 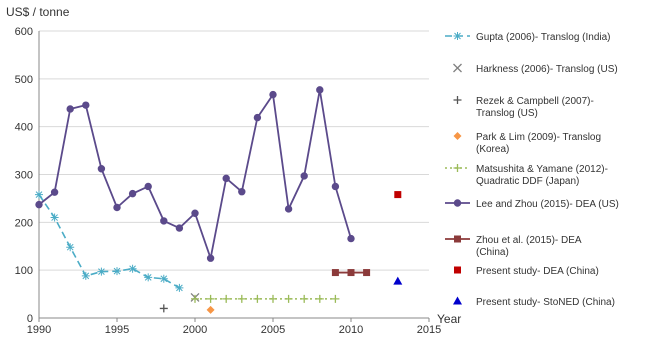 I want to click on x-tick-label: 2015, so click(x=429, y=330).